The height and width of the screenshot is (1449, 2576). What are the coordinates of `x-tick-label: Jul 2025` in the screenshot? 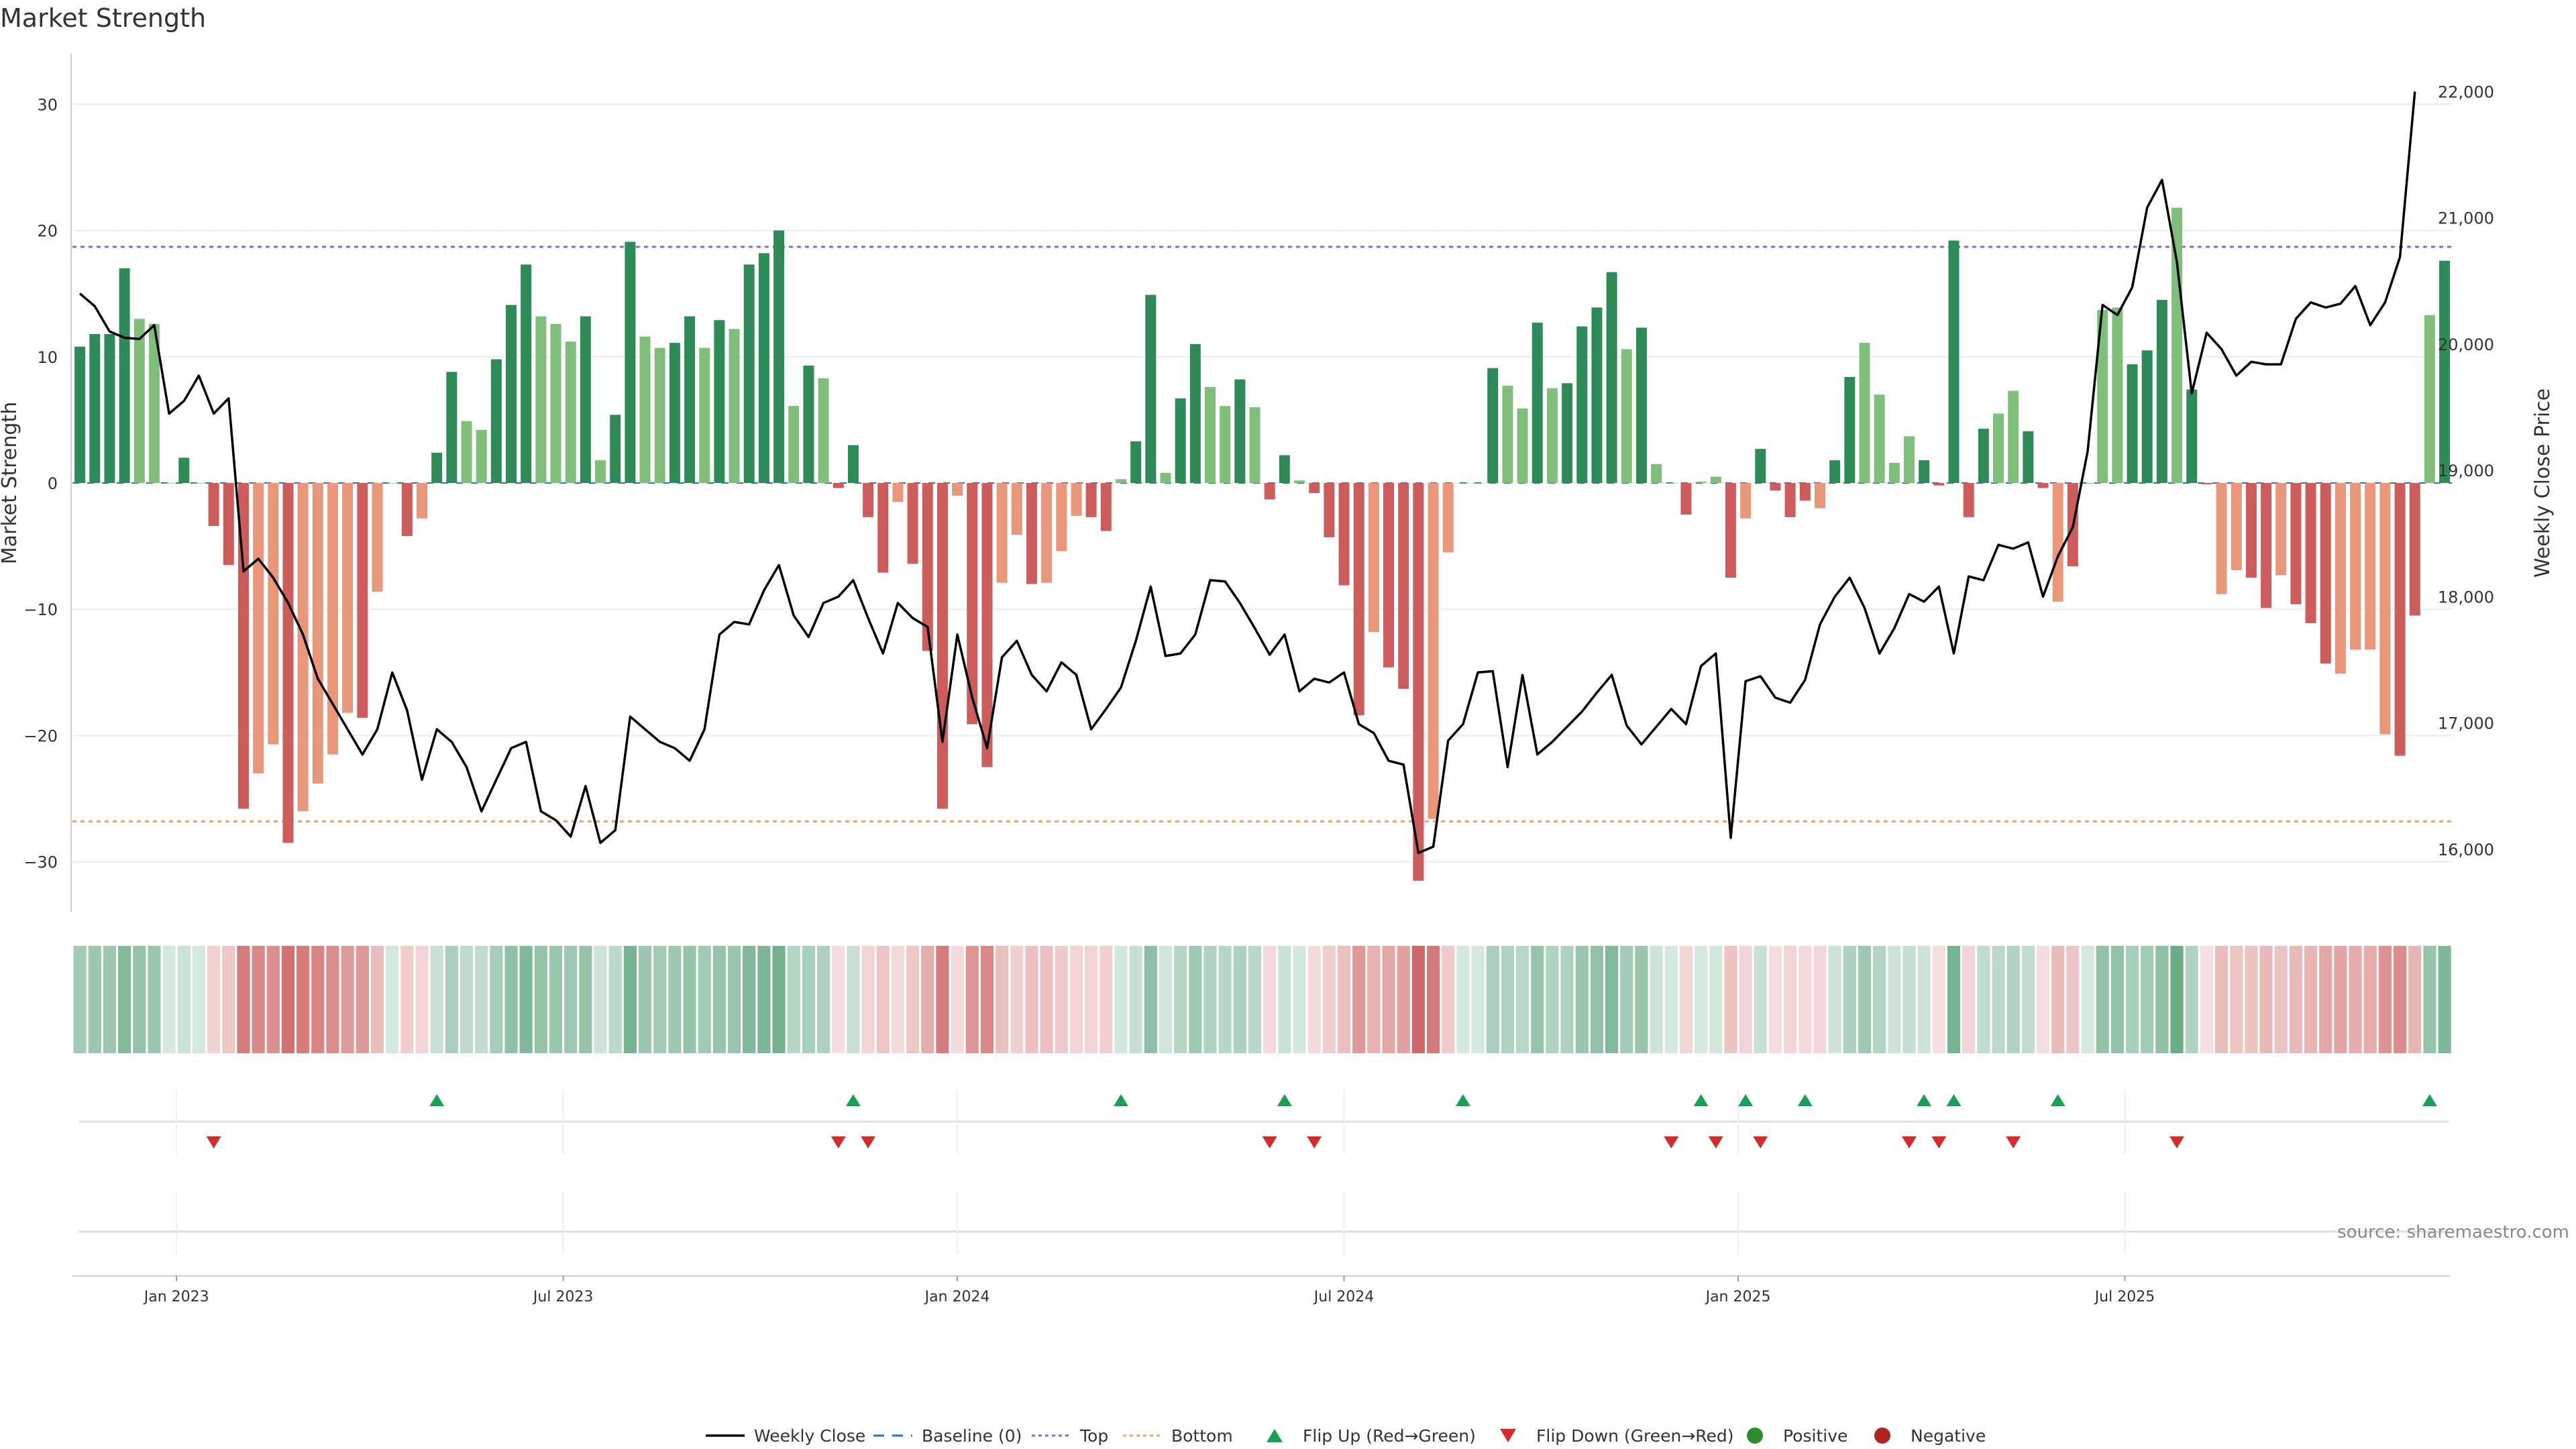 It's located at (2124, 1297).